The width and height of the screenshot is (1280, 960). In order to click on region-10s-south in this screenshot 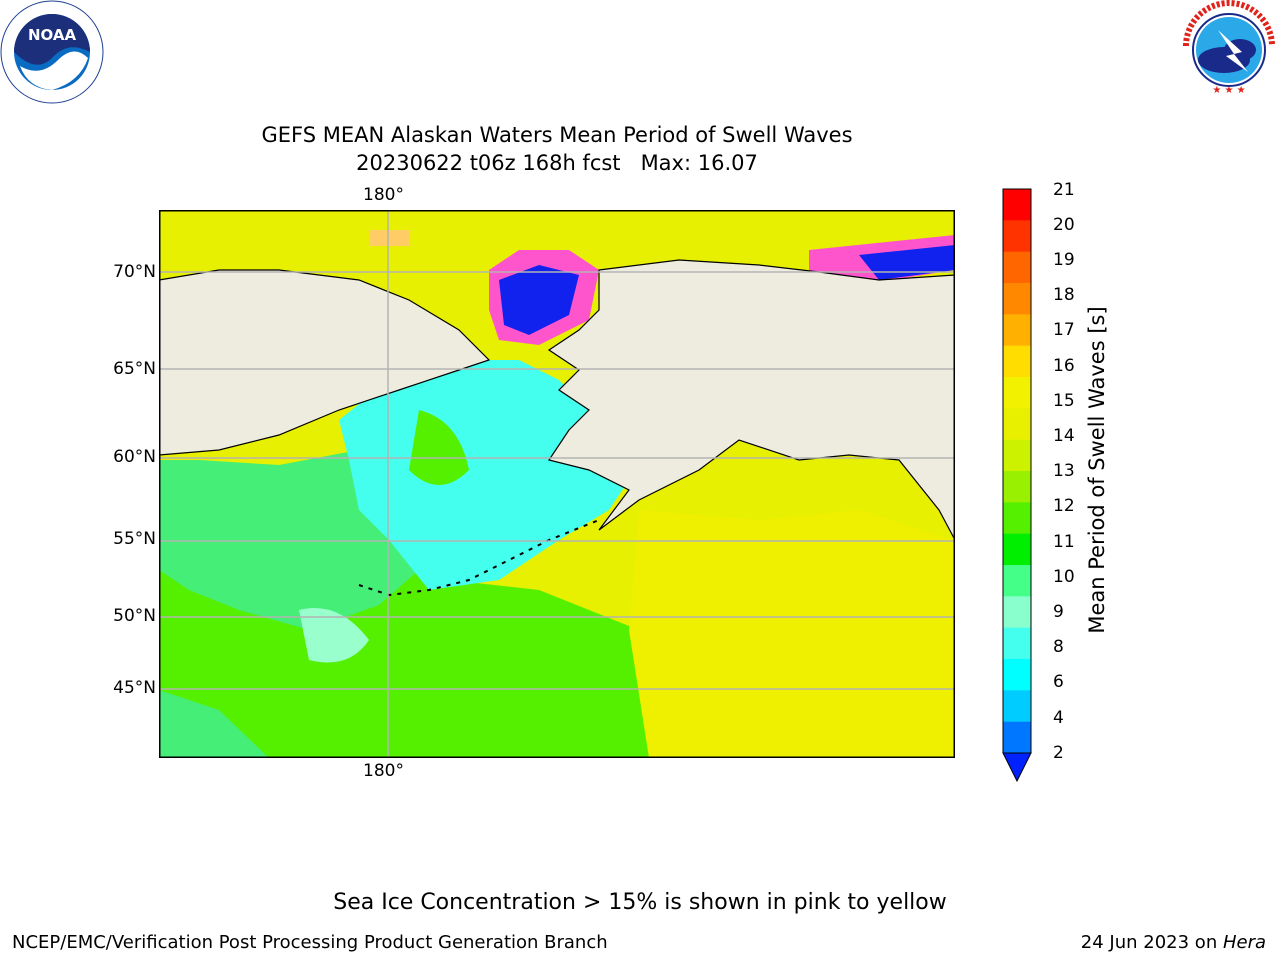, I will do `click(214, 724)`.